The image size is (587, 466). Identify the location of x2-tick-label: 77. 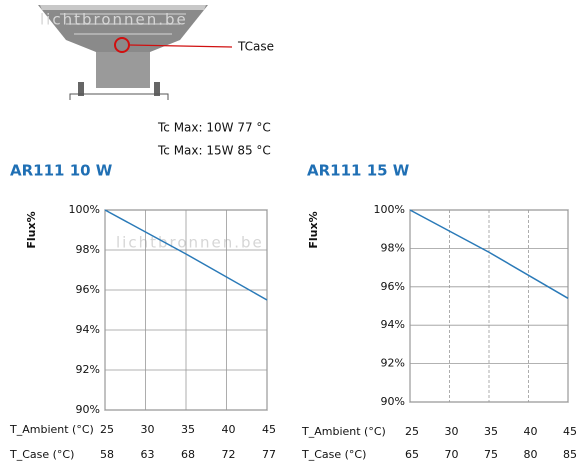
(269, 454).